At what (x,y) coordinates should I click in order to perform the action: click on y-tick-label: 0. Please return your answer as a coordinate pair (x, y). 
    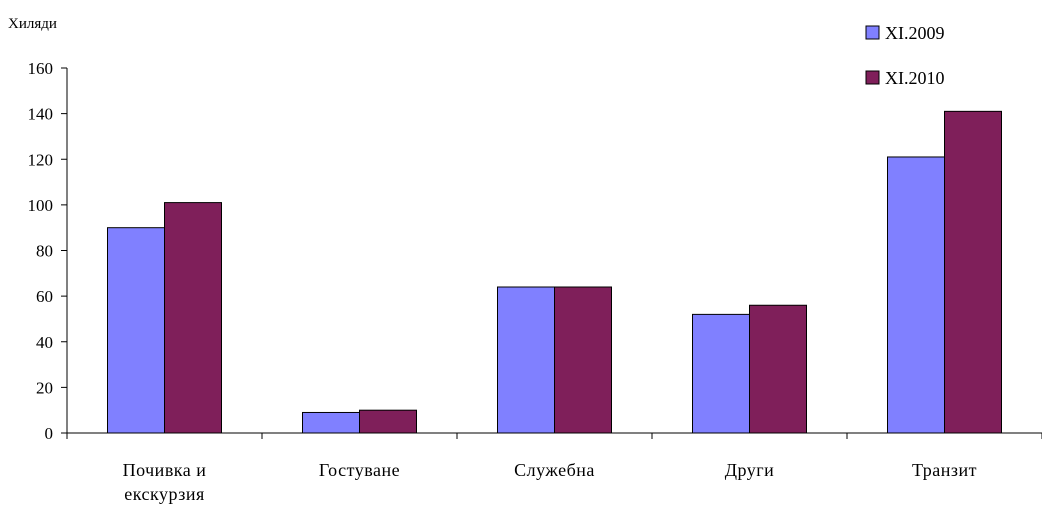
    Looking at the image, I should click on (49, 433).